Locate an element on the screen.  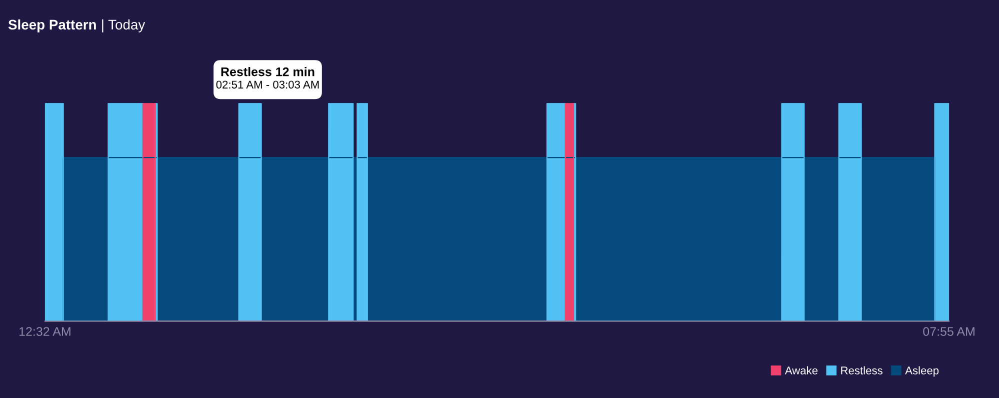
x-tick-label: 07:55 AM is located at coordinates (948, 331).